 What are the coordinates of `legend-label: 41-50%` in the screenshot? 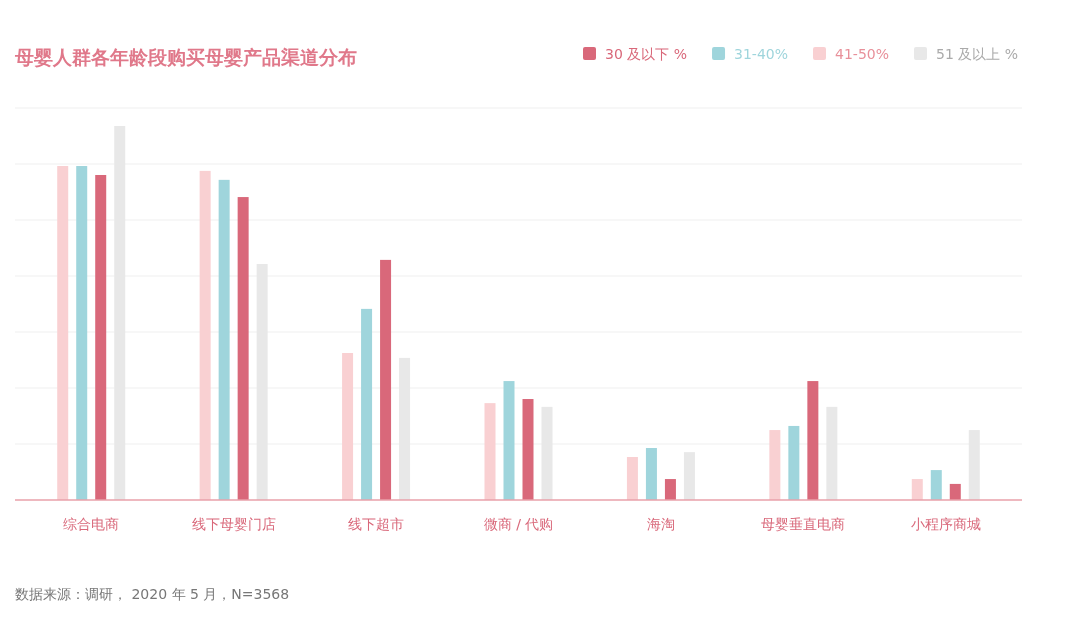 It's located at (862, 54).